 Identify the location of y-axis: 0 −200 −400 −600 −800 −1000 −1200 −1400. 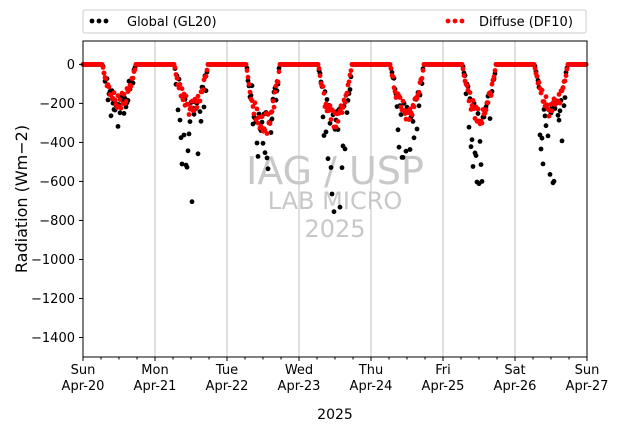
(57, 202).